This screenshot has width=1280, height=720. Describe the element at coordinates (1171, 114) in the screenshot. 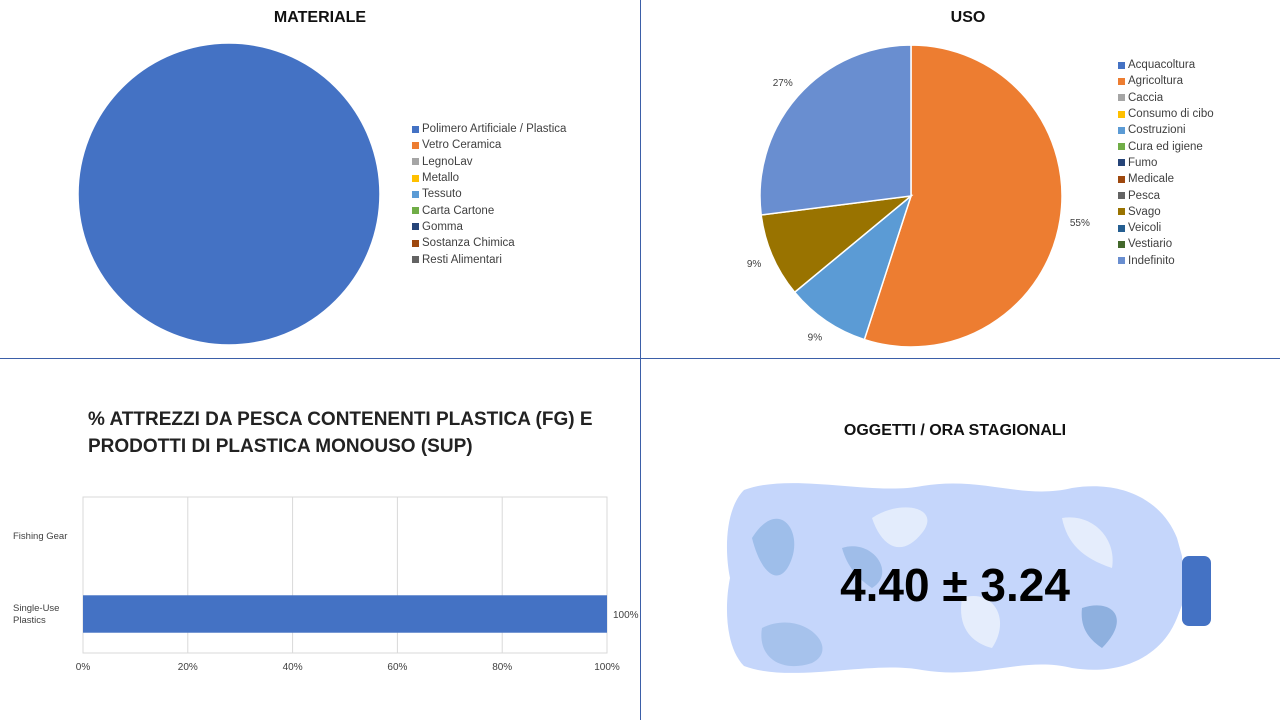

I see `legend-label: Consumo di cibo` at that location.